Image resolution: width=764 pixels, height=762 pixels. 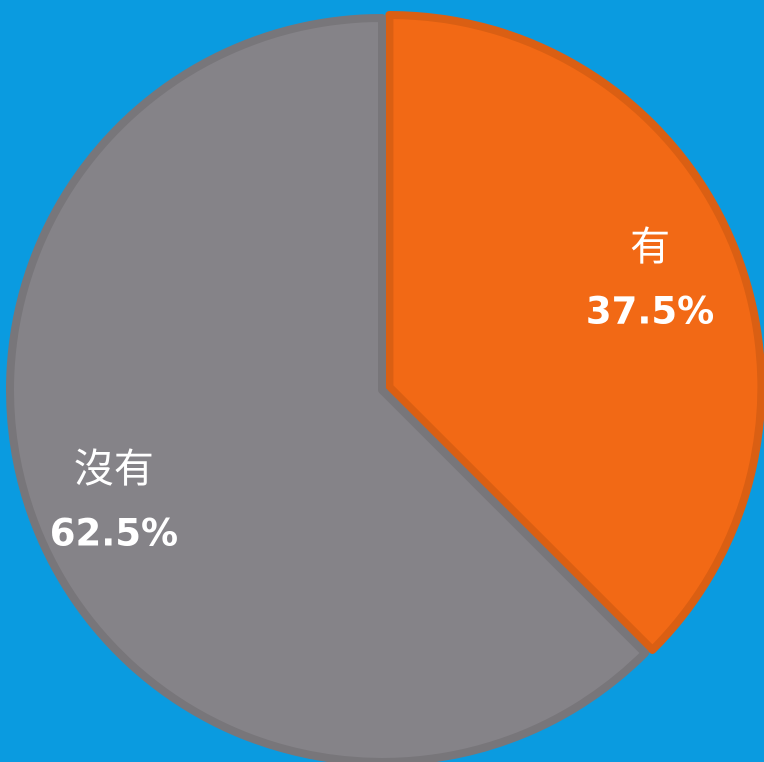 What do you see at coordinates (114, 533) in the screenshot?
I see `value-label: 62.5%` at bounding box center [114, 533].